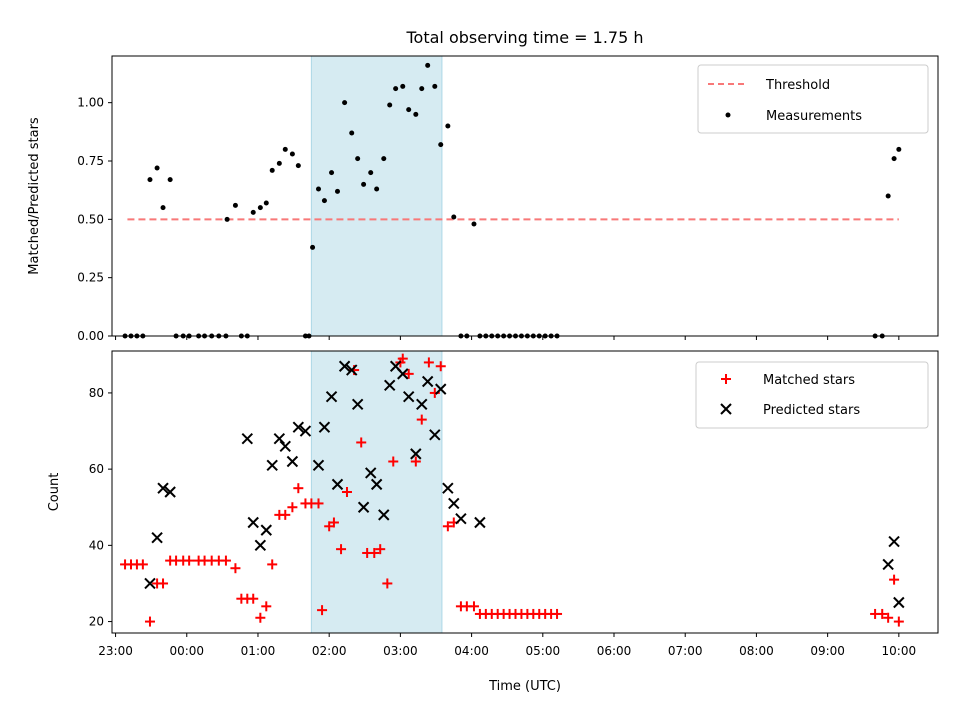  I want to click on y-tick-label: 20, so click(96, 622).